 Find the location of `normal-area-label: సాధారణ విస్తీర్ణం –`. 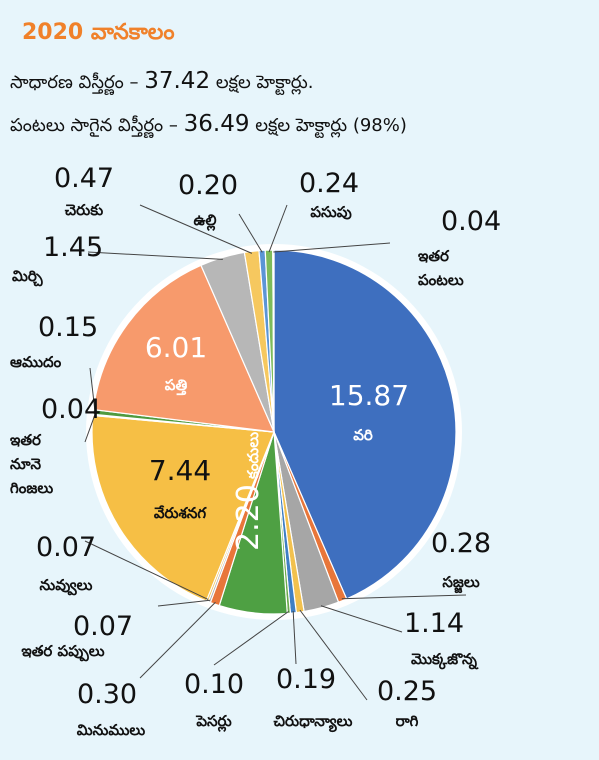

normal-area-label: సాధారణ విస్తీర్ణం – is located at coordinates (74, 82).